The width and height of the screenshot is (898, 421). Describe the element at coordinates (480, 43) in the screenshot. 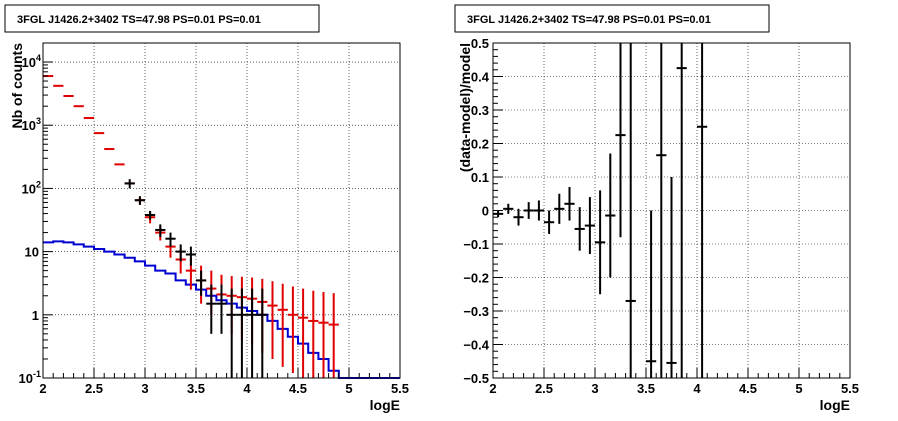

I see `y-tick-label: 0.5` at that location.